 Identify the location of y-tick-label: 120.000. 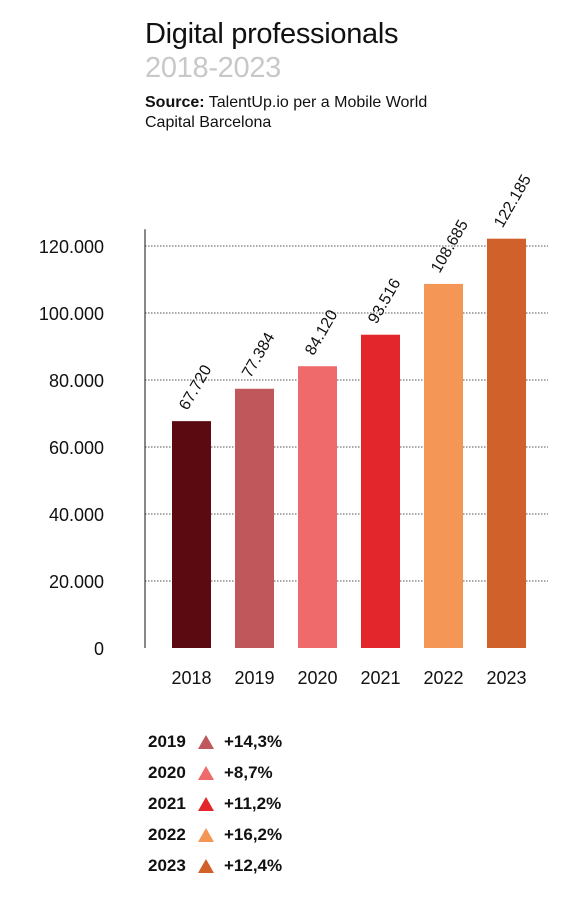
(71, 247).